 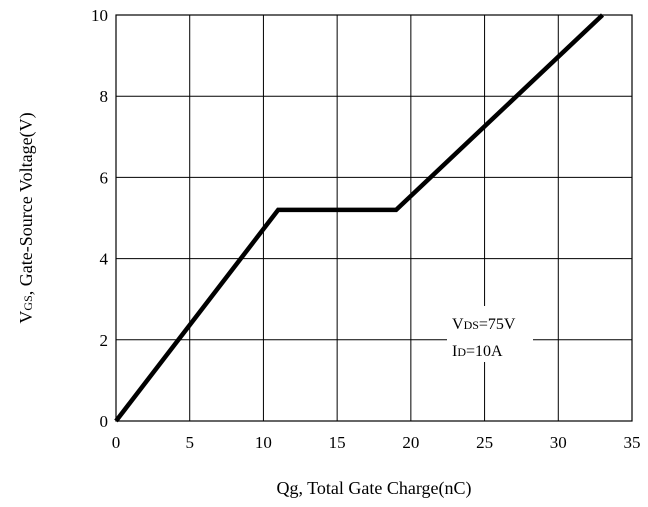 I want to click on y-axis-title-sub: GS, so click(x=28, y=302).